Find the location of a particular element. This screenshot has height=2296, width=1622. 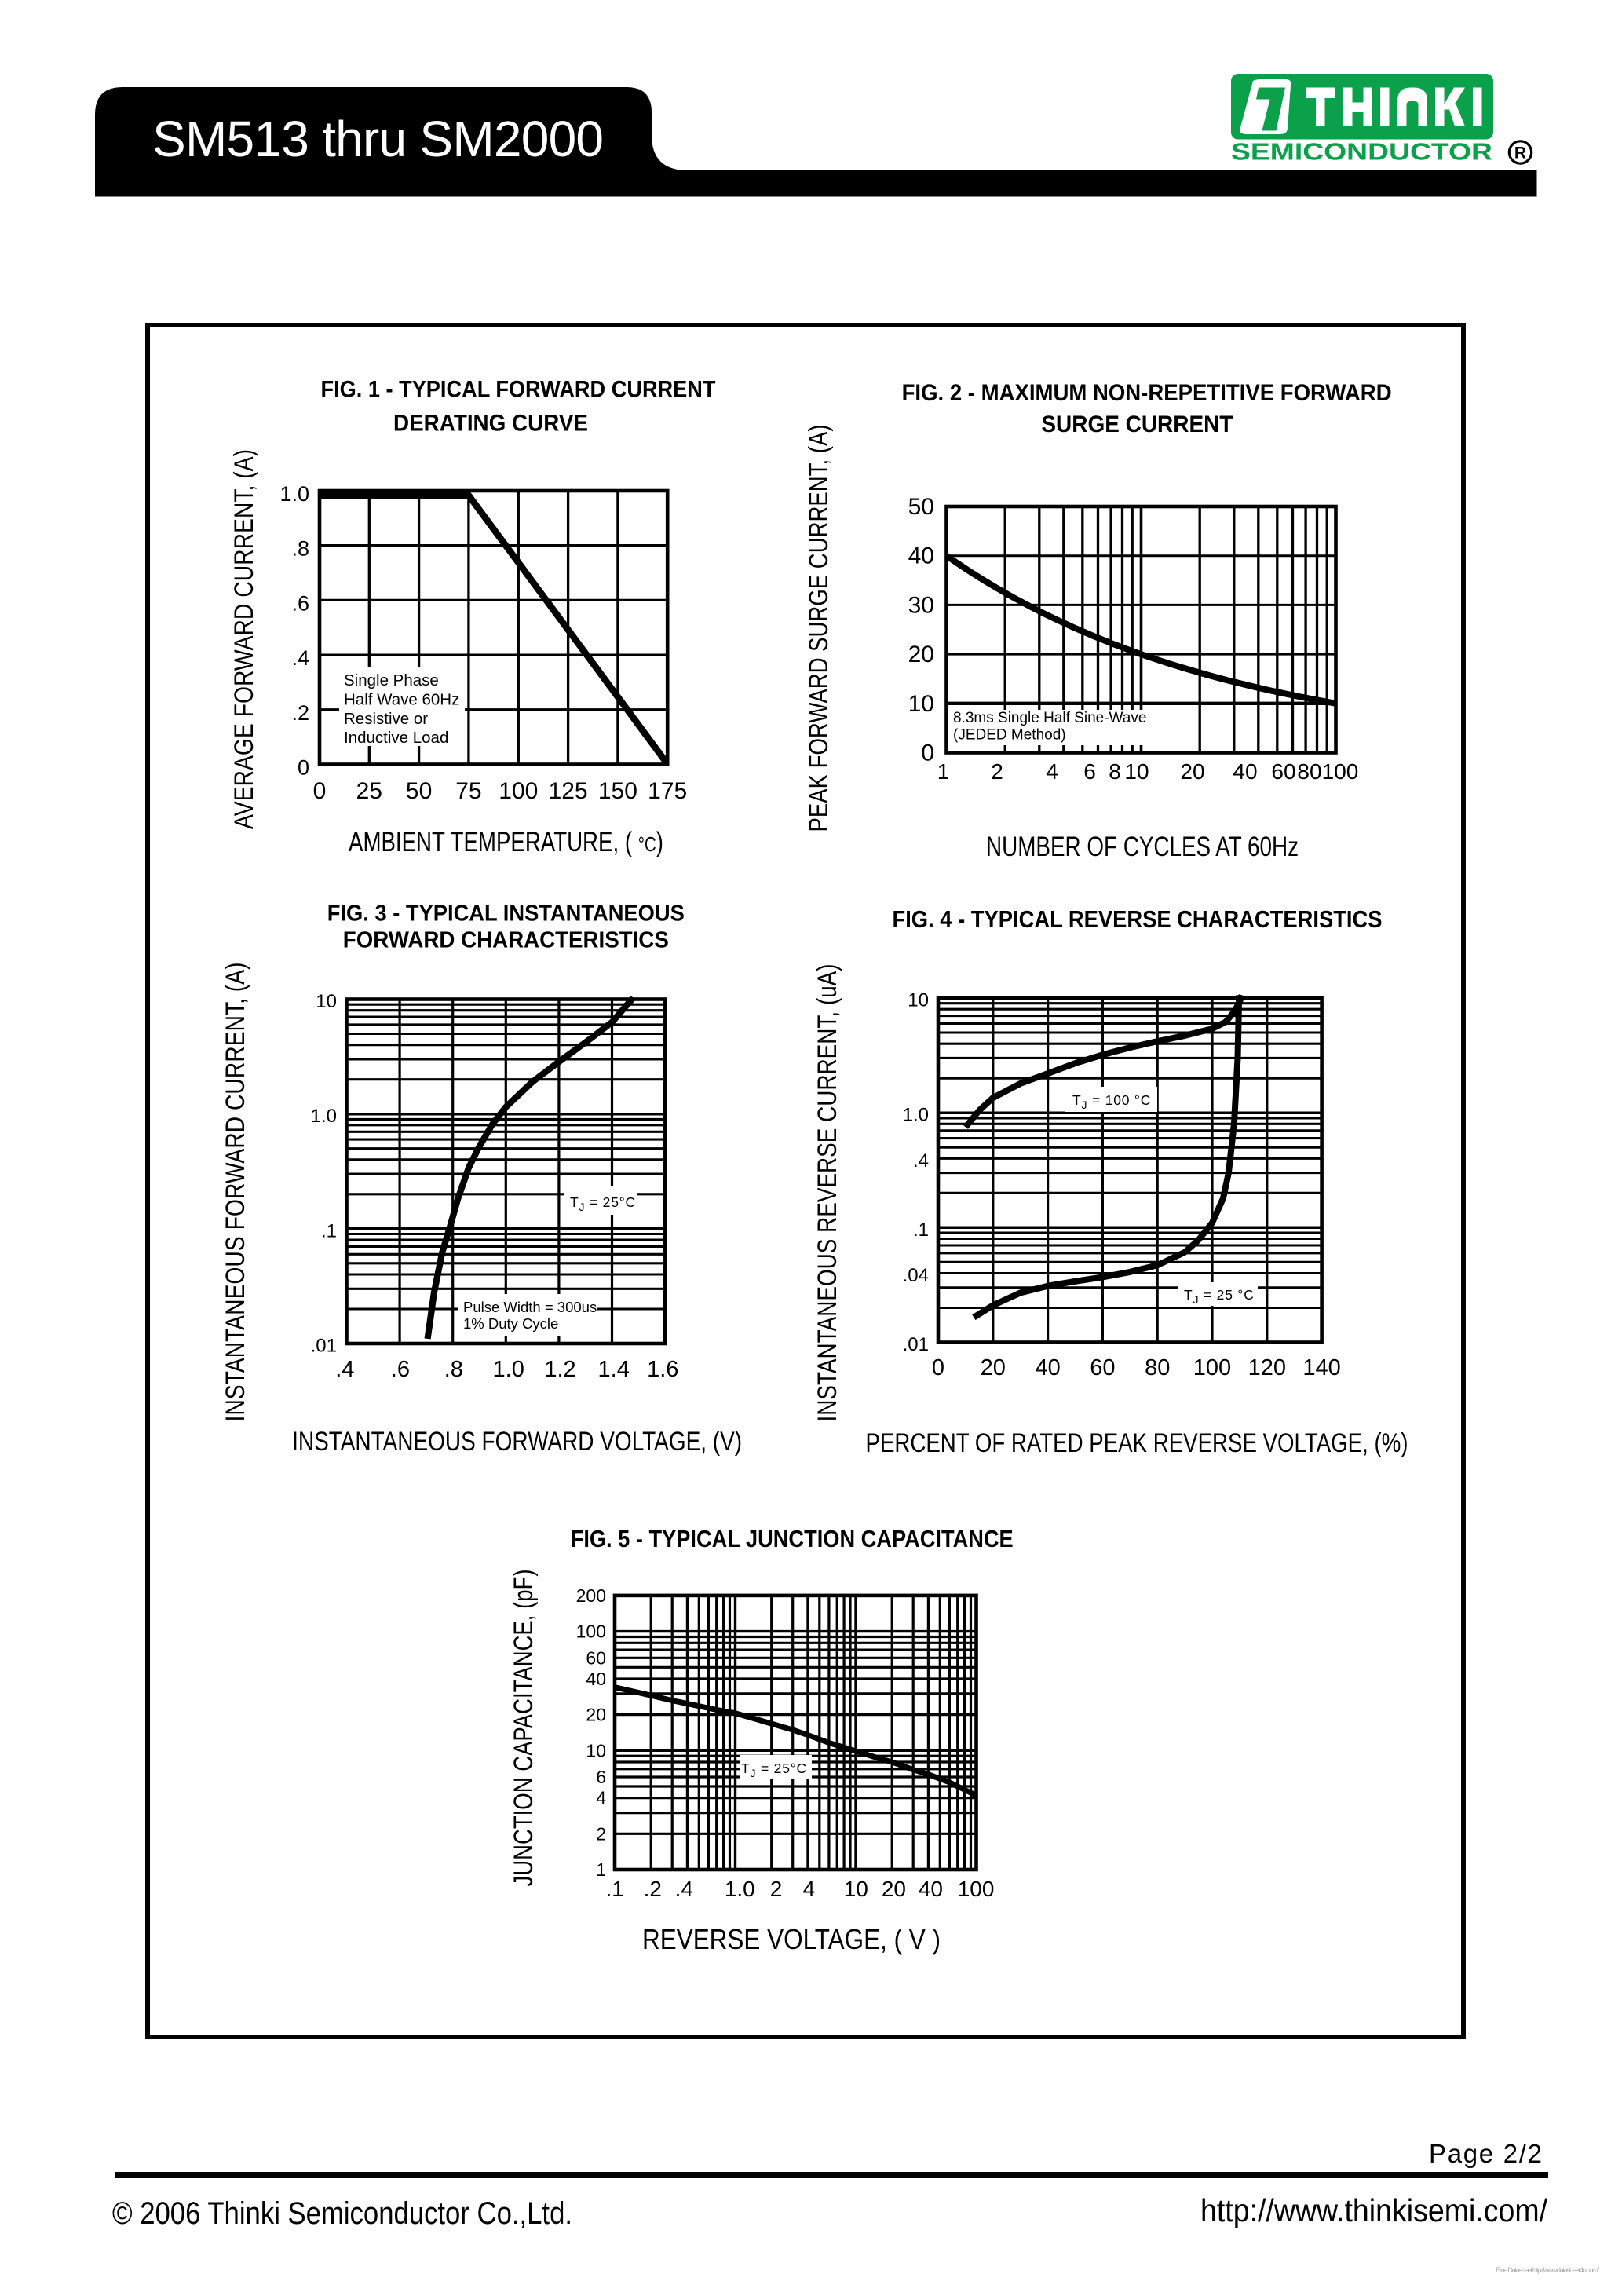

svg-text: SURGE CURRENT is located at coordinates (1137, 424).